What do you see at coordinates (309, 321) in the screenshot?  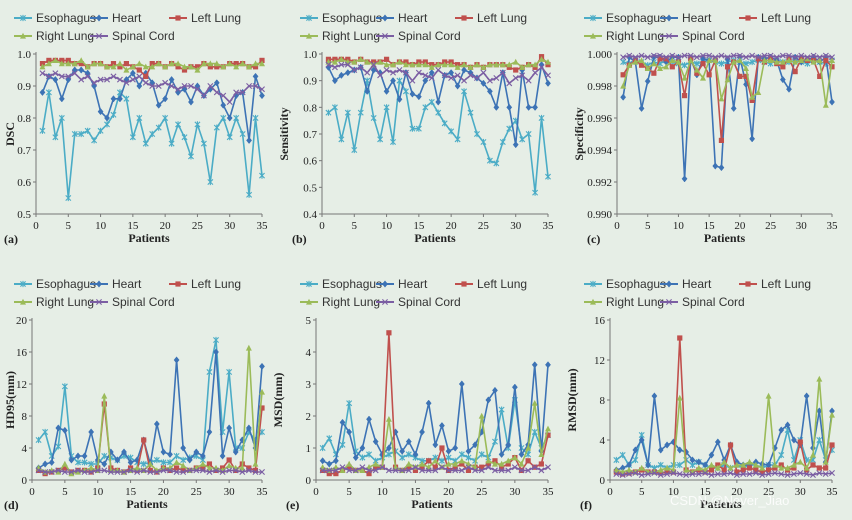 I see `y-tick-label: 5` at bounding box center [309, 321].